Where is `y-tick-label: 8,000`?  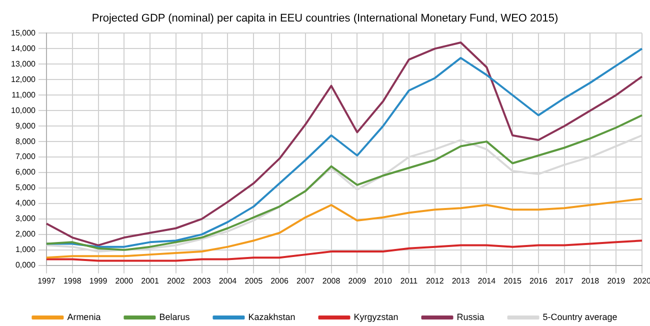
y-tick-label: 8,000 is located at coordinates (25, 141).